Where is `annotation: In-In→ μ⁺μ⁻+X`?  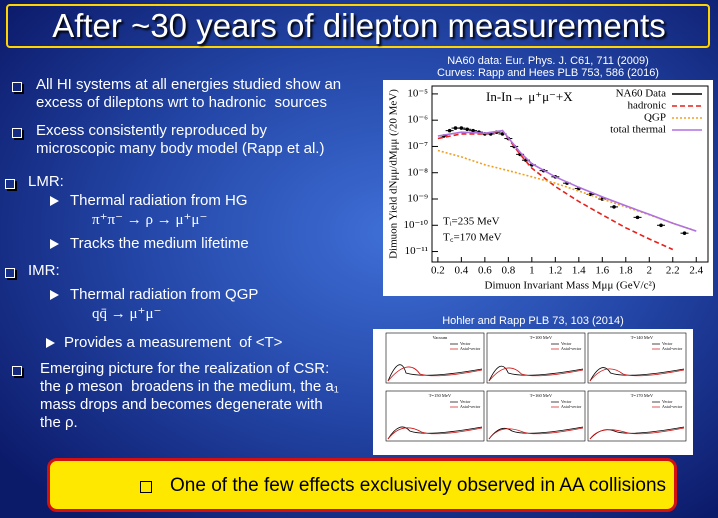 annotation: In-In→ μ⁺μ⁻+X is located at coordinates (529, 96).